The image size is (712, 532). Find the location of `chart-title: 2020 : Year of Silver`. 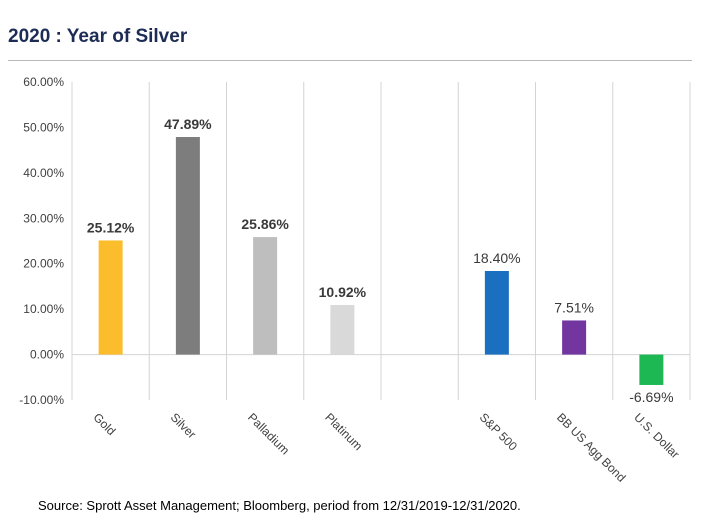

chart-title: 2020 : Year of Silver is located at coordinates (98, 36).